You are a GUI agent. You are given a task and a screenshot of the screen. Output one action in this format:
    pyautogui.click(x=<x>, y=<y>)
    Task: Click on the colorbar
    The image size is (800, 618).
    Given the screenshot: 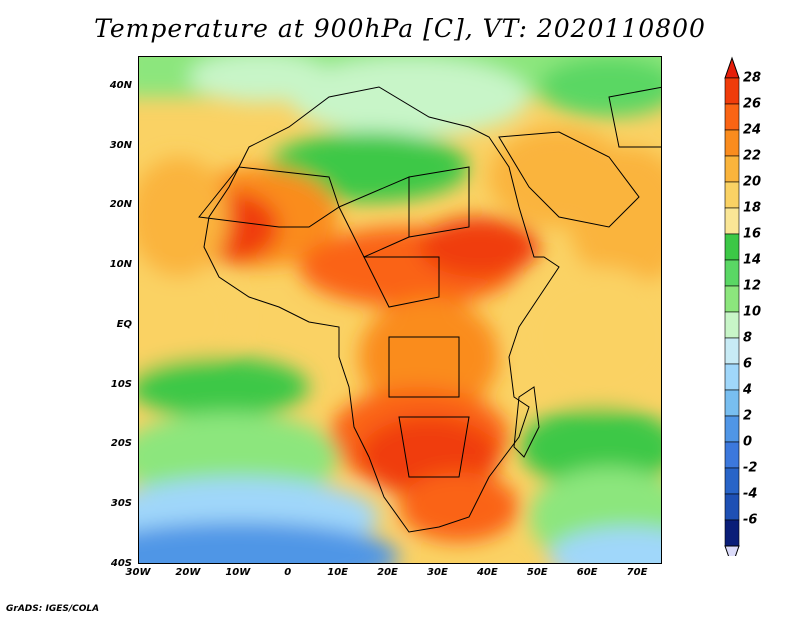 What is the action you would take?
    pyautogui.click(x=732, y=306)
    